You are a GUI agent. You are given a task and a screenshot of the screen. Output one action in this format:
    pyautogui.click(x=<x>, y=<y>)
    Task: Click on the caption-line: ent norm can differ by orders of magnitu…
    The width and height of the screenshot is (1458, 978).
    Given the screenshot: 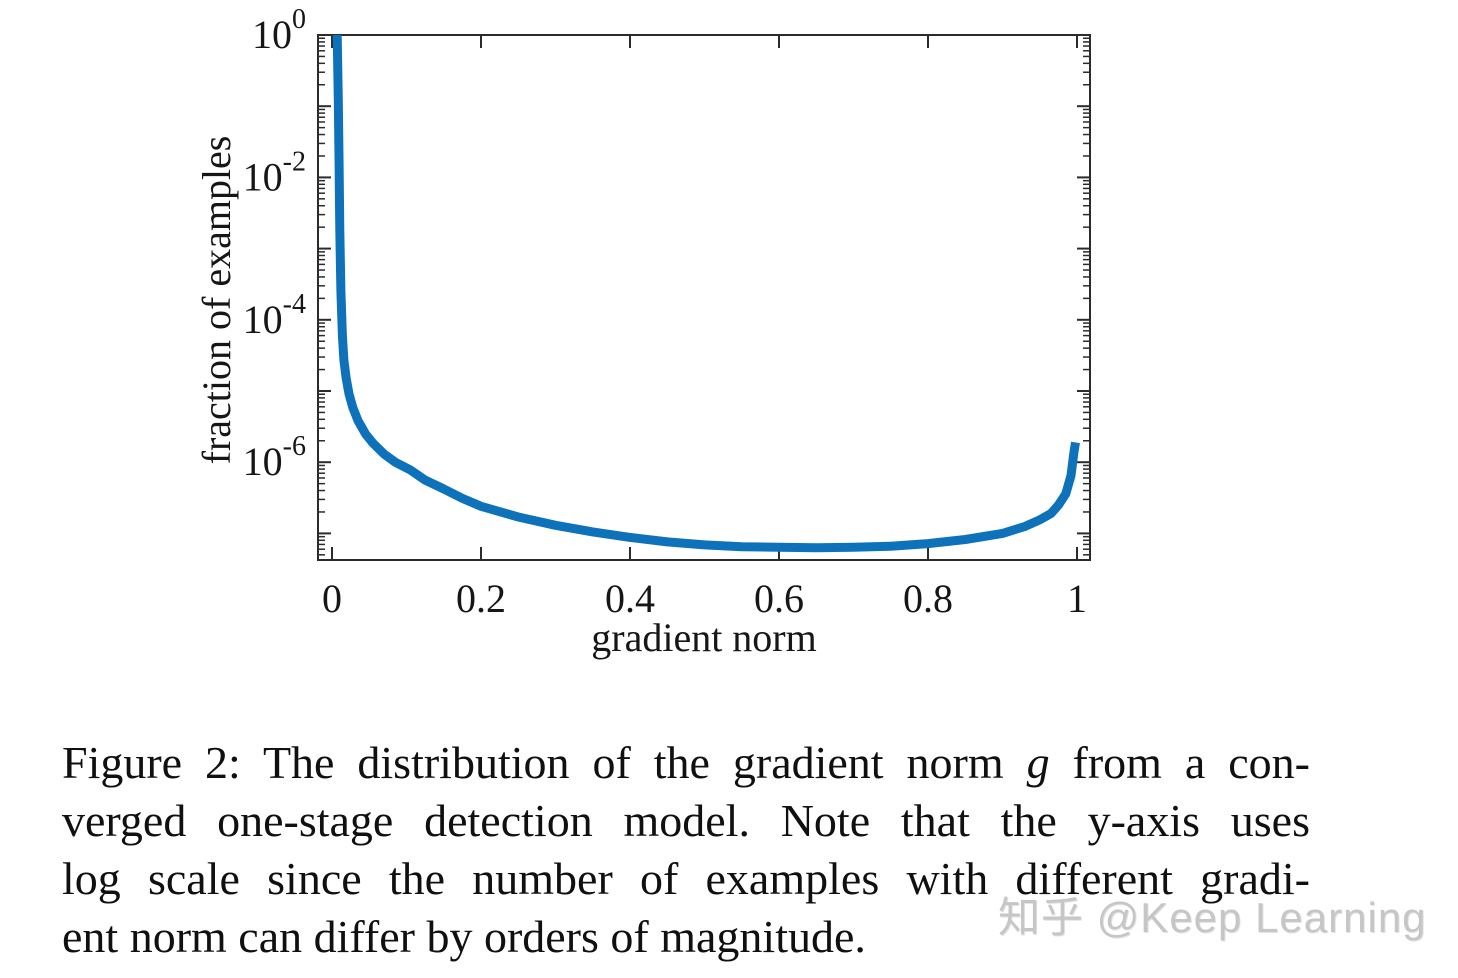 What is the action you would take?
    pyautogui.click(x=686, y=937)
    